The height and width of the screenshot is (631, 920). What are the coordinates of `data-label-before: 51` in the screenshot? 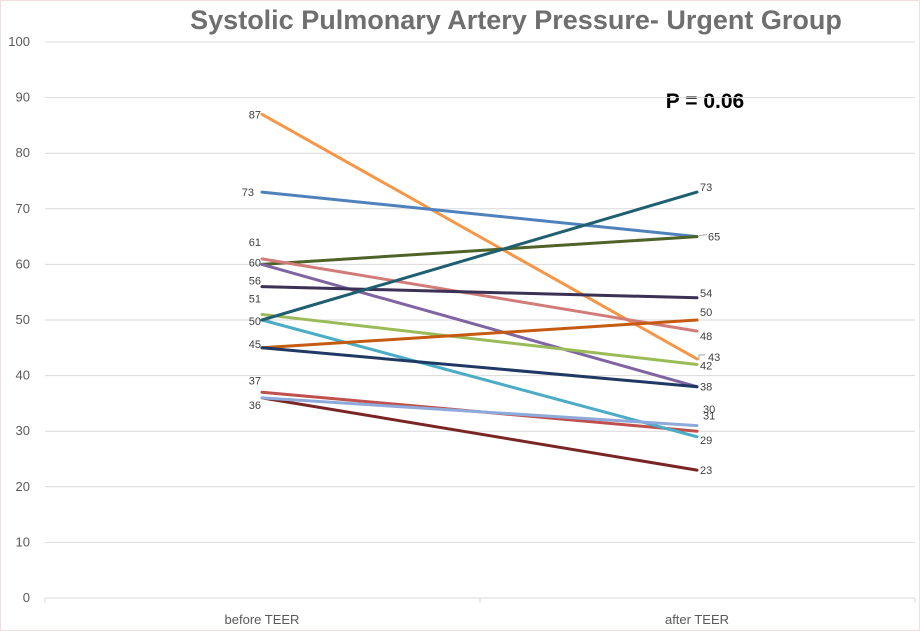 It's located at (255, 299).